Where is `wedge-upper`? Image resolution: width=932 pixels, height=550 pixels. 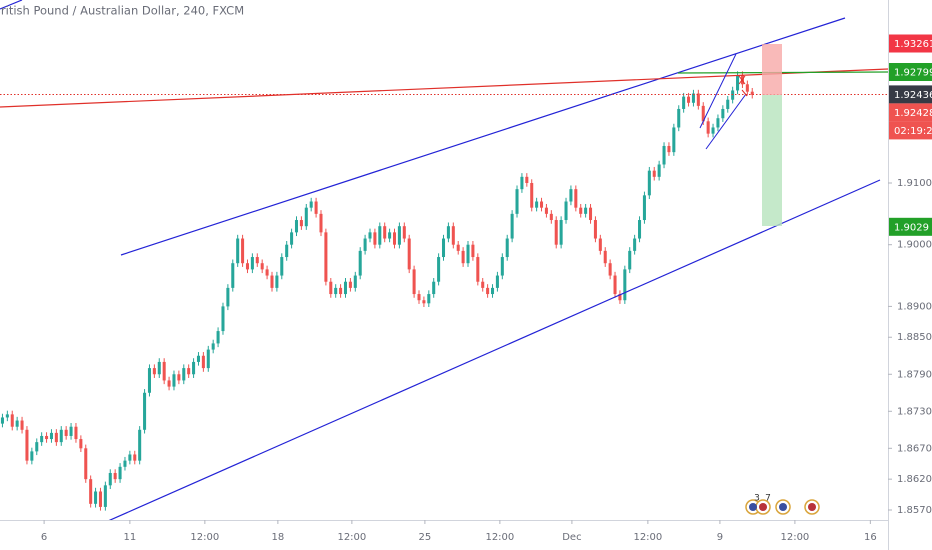 wedge-upper is located at coordinates (718, 91).